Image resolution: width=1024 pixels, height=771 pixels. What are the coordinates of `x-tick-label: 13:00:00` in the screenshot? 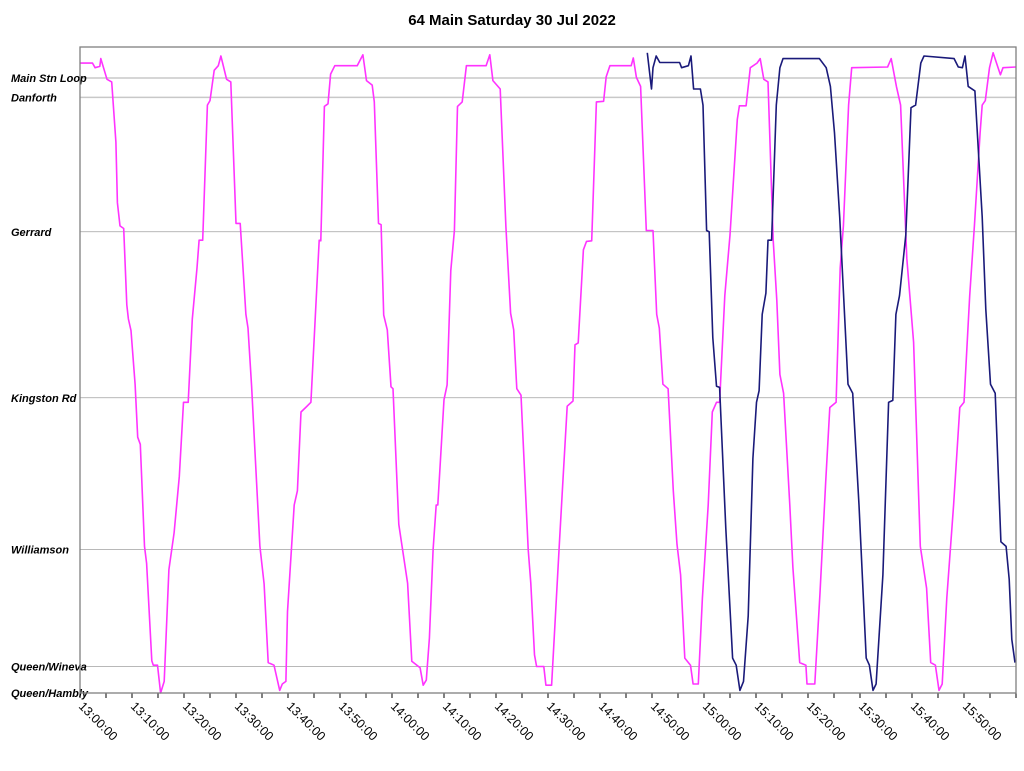 It's located at (98, 721).